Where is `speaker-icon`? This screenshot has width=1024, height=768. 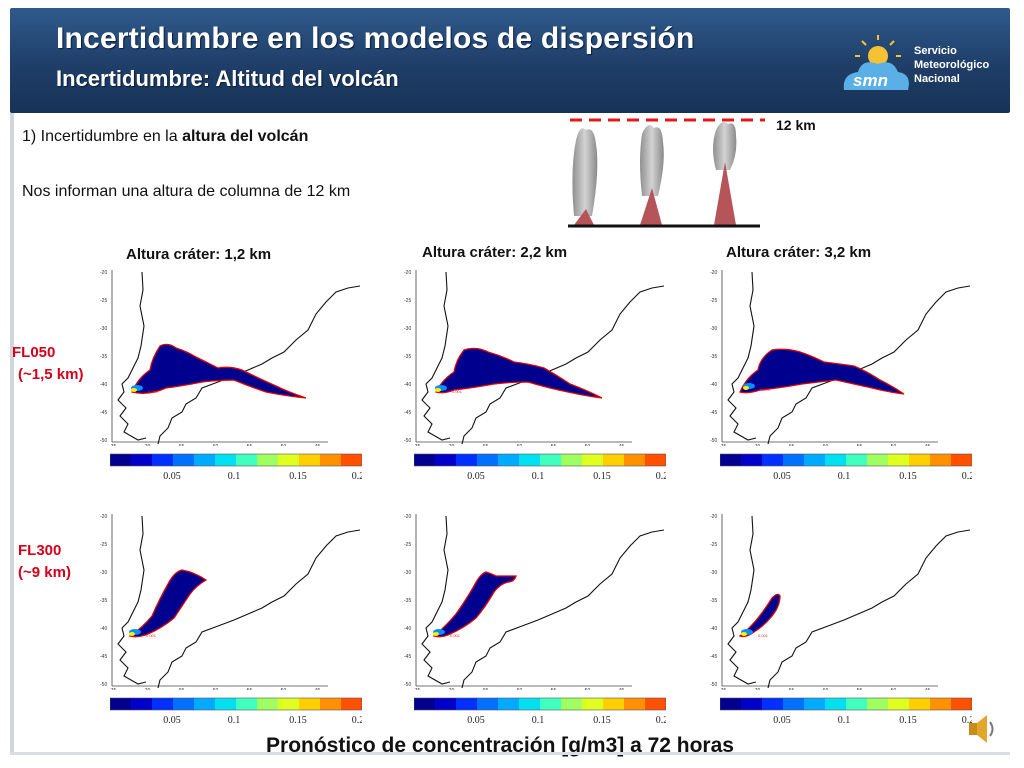
speaker-icon is located at coordinates (981, 729).